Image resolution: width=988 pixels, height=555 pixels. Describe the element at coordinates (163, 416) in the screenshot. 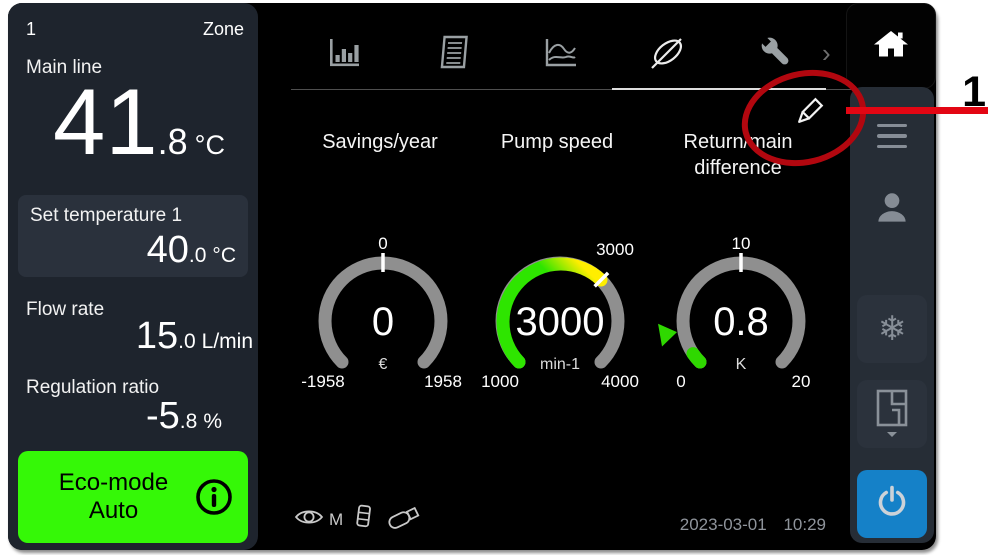

I see `reg-int: -5` at that location.